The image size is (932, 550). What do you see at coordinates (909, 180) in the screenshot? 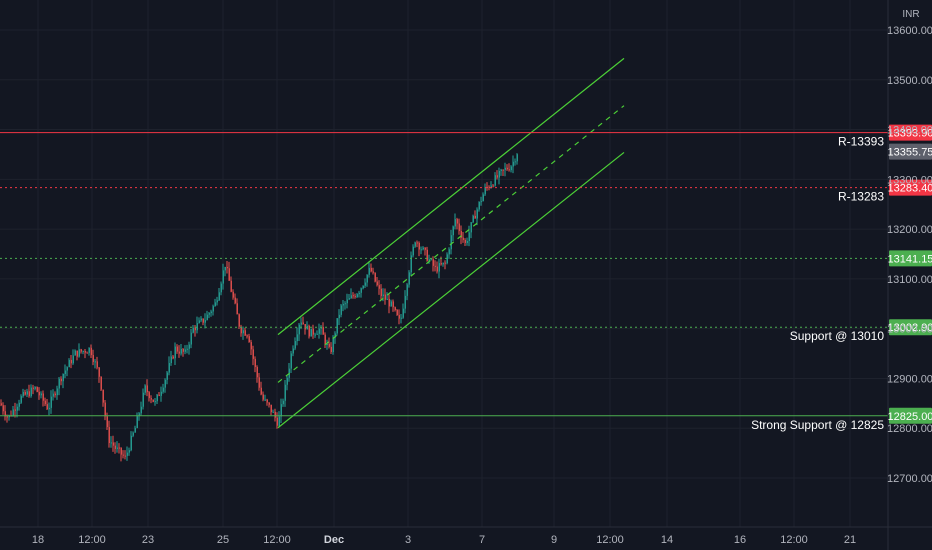
I see `y-tick-label: 13300.00` at bounding box center [909, 180].